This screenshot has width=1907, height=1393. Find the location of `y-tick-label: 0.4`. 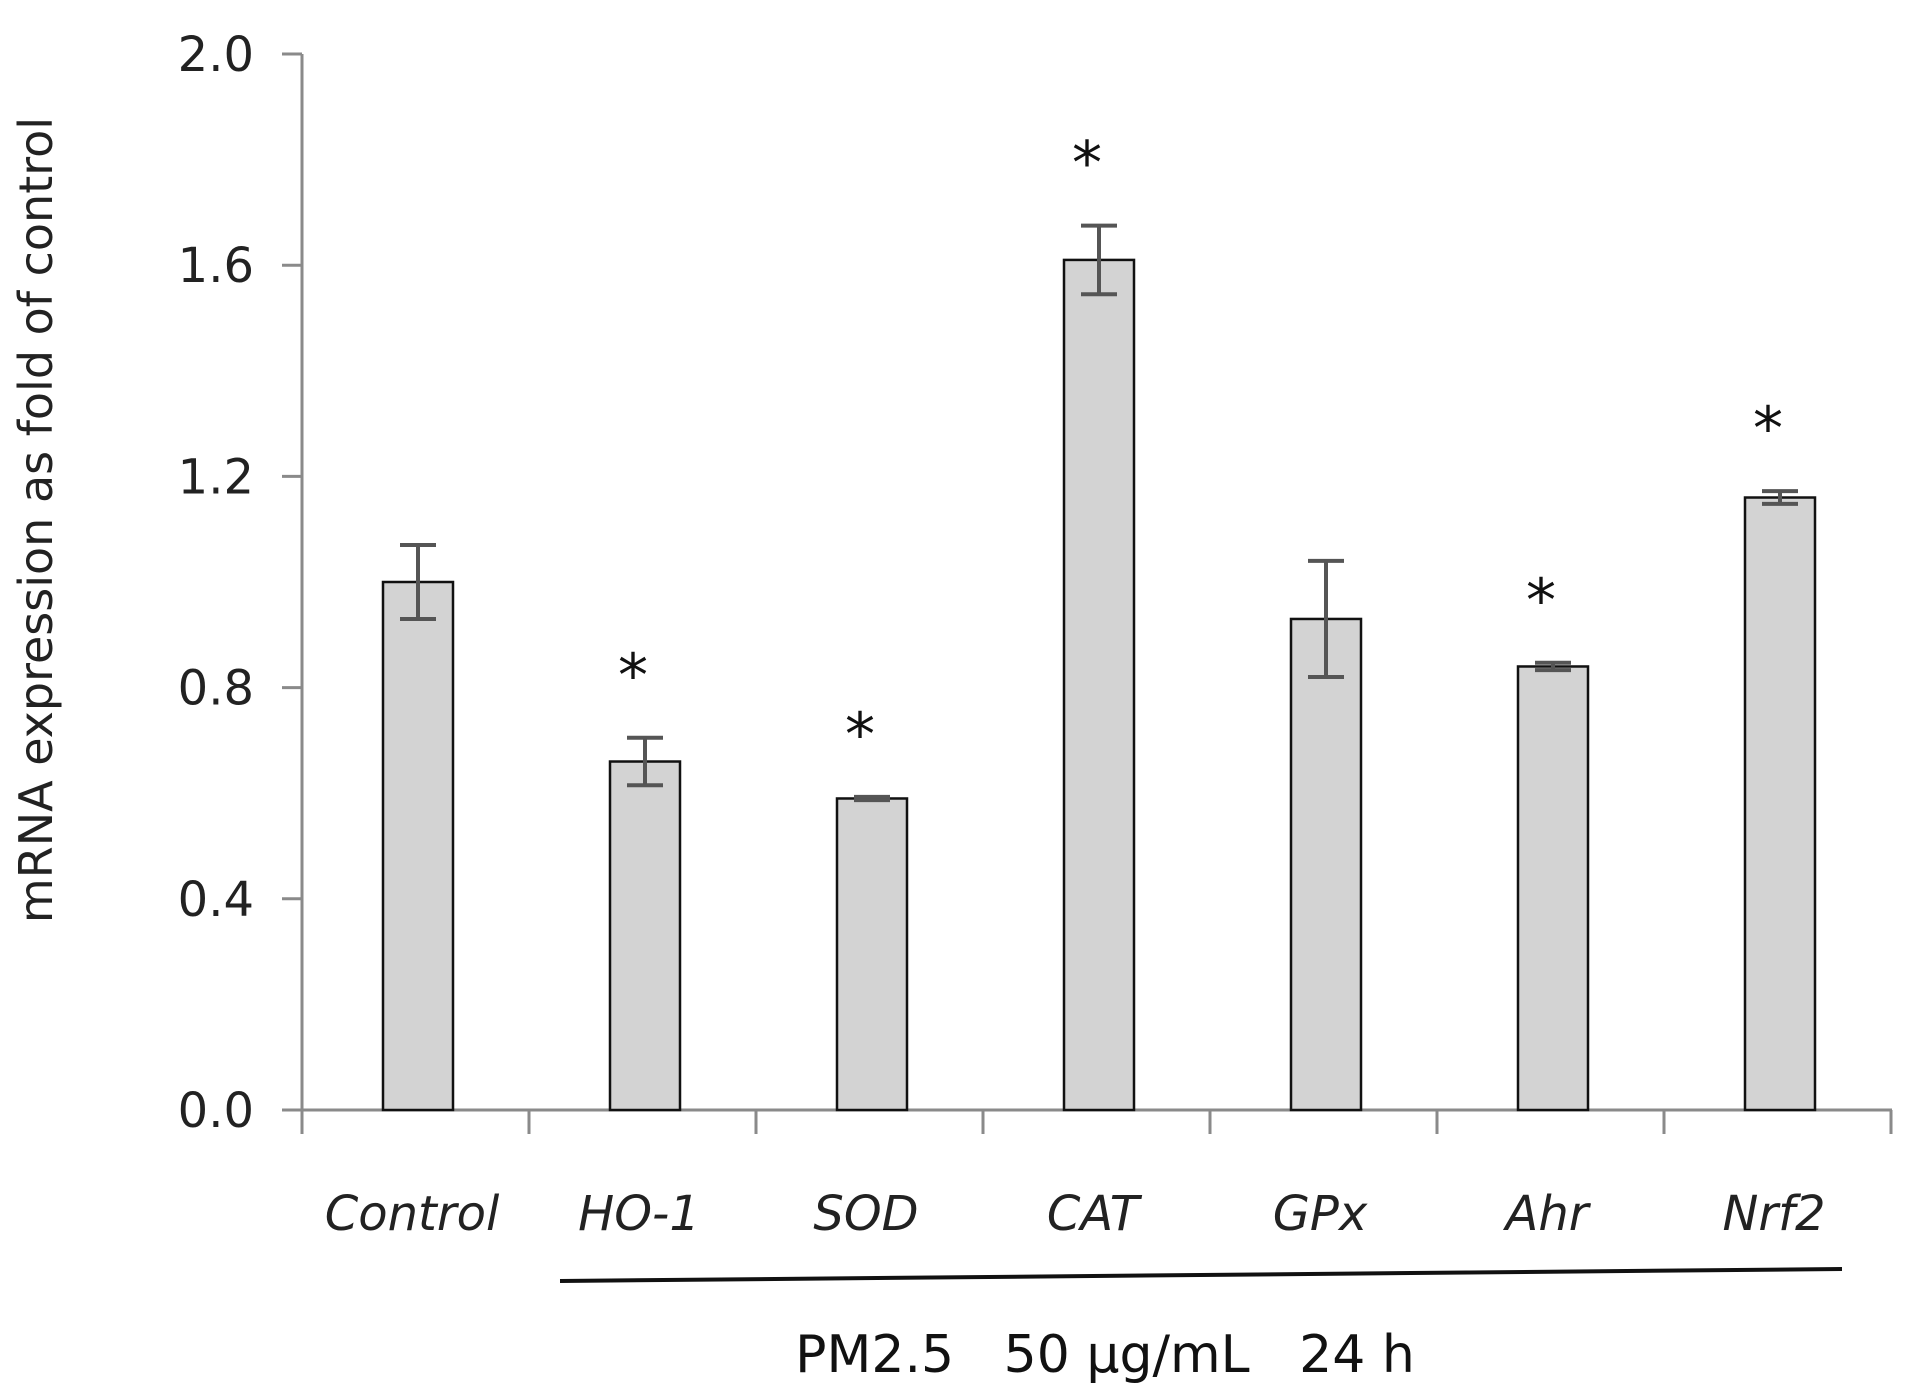

y-tick-label: 0.4 is located at coordinates (216, 900).